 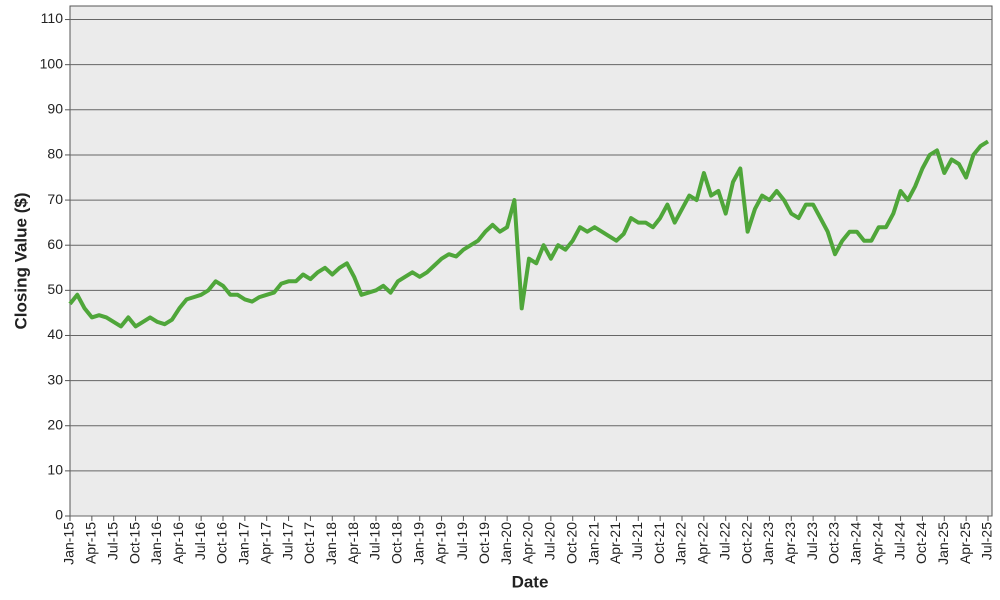 What do you see at coordinates (703, 543) in the screenshot?
I see `x-tick-label: Apr-22` at bounding box center [703, 543].